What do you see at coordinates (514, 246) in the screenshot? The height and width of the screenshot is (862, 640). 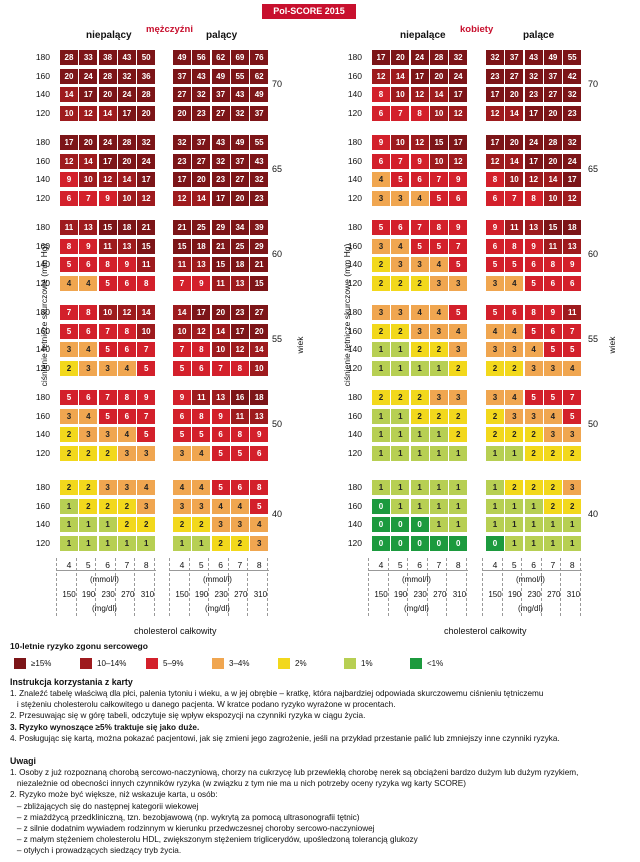 I see `women_smoker-cell: 8` at bounding box center [514, 246].